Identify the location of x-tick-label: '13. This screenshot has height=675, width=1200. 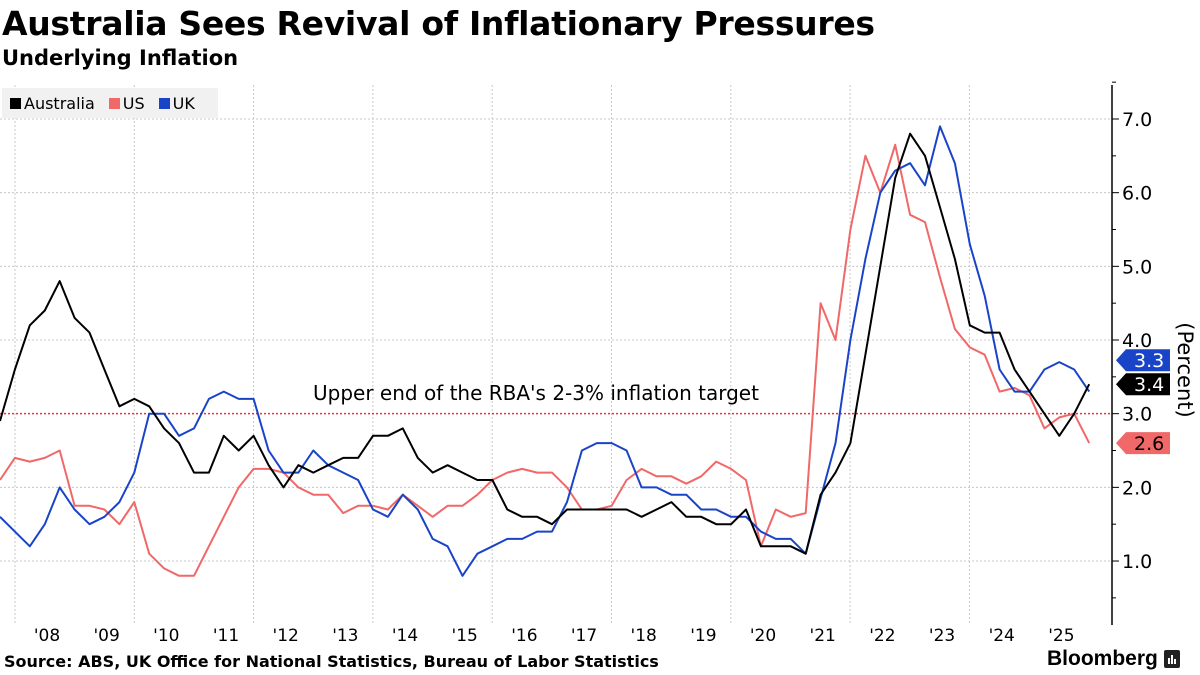
(345, 636).